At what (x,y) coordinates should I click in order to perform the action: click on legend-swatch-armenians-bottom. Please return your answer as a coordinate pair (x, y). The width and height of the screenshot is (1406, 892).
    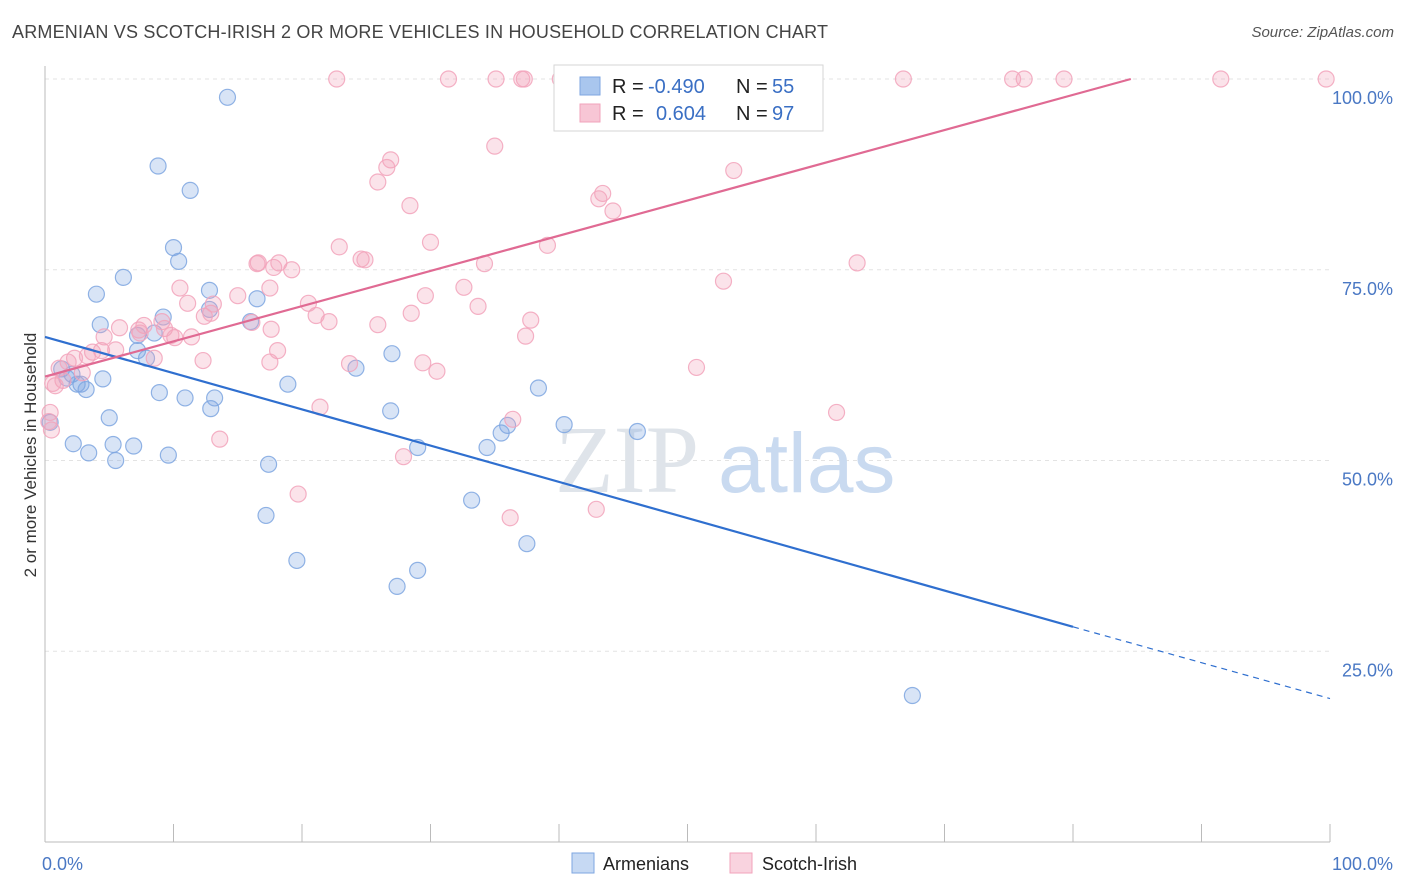
    Looking at the image, I should click on (583, 863).